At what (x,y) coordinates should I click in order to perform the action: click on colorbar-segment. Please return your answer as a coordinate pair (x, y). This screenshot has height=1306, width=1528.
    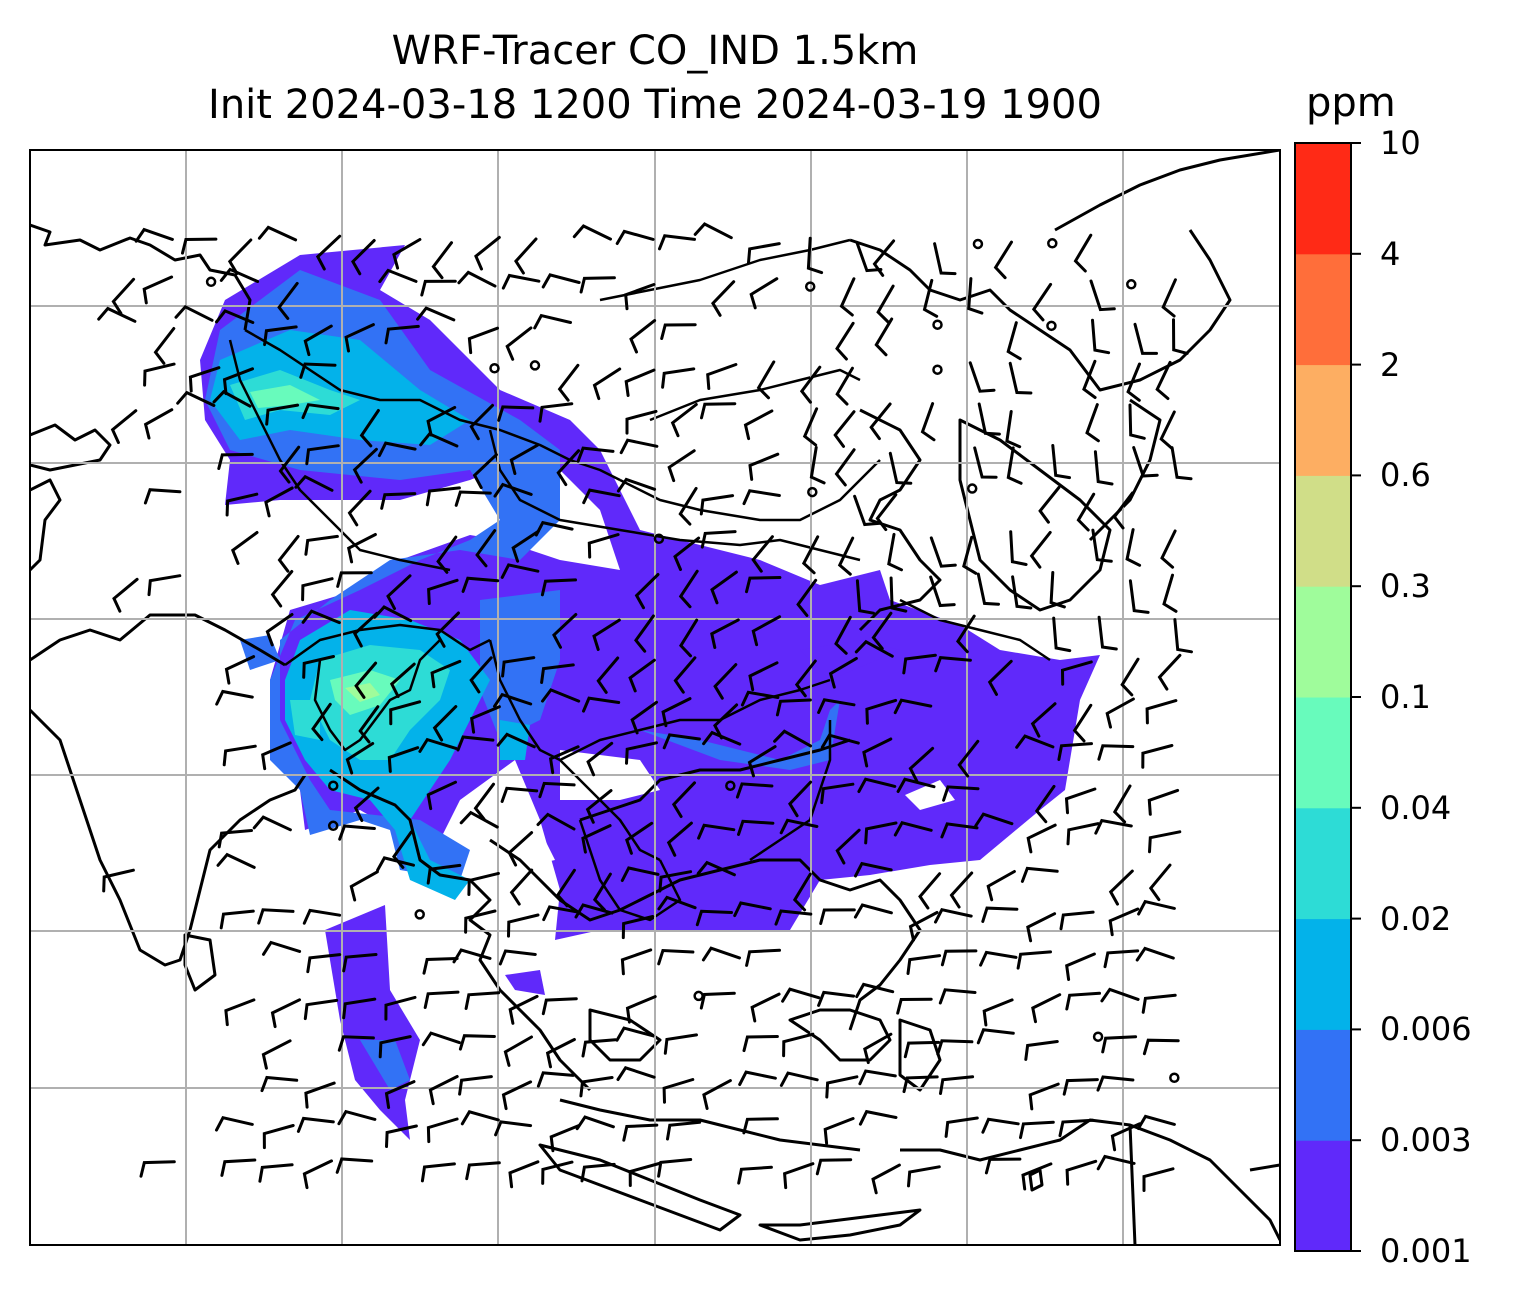
    Looking at the image, I should click on (1323, 420).